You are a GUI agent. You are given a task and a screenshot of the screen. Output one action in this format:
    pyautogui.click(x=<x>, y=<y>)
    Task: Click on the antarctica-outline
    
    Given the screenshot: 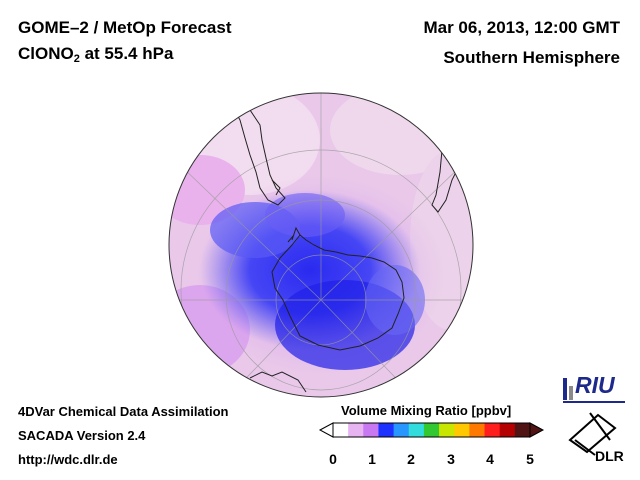 What is the action you would take?
    pyautogui.click(x=338, y=292)
    